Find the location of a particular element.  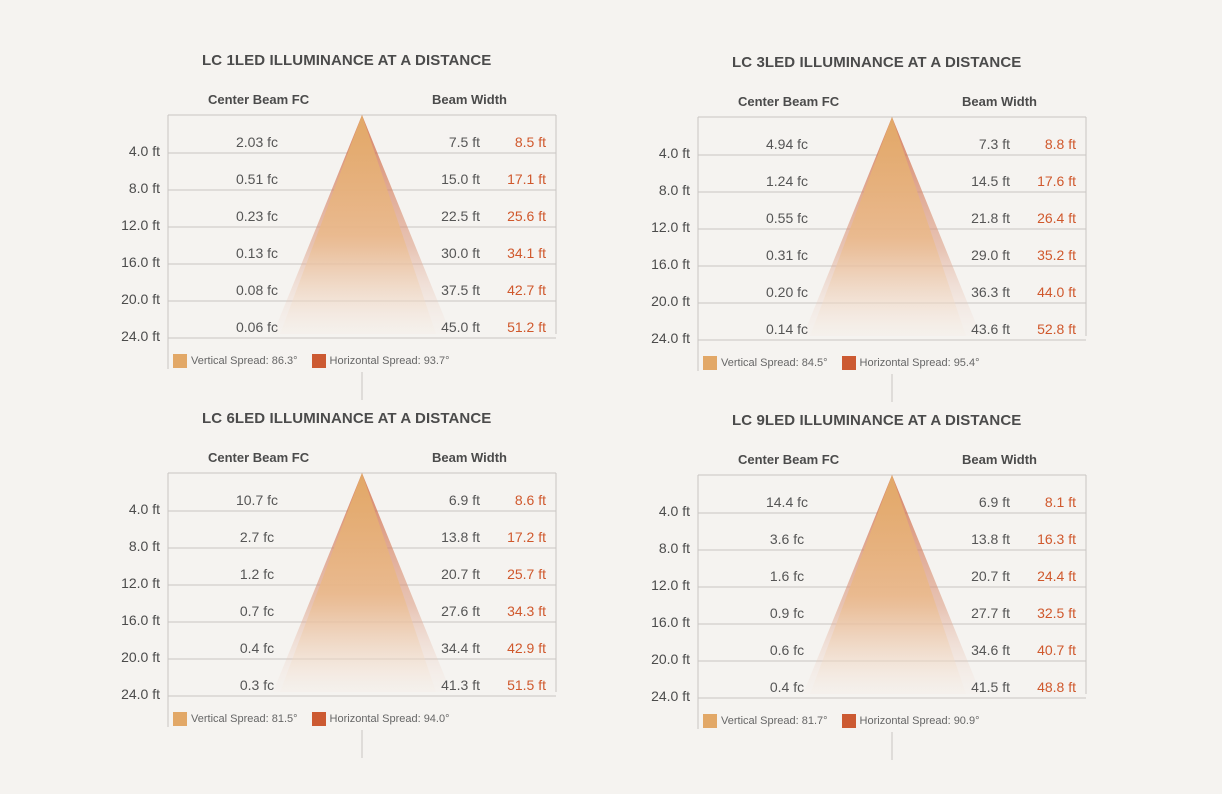

legend-text: Vertical Spread: 86.3° is located at coordinates (244, 361).